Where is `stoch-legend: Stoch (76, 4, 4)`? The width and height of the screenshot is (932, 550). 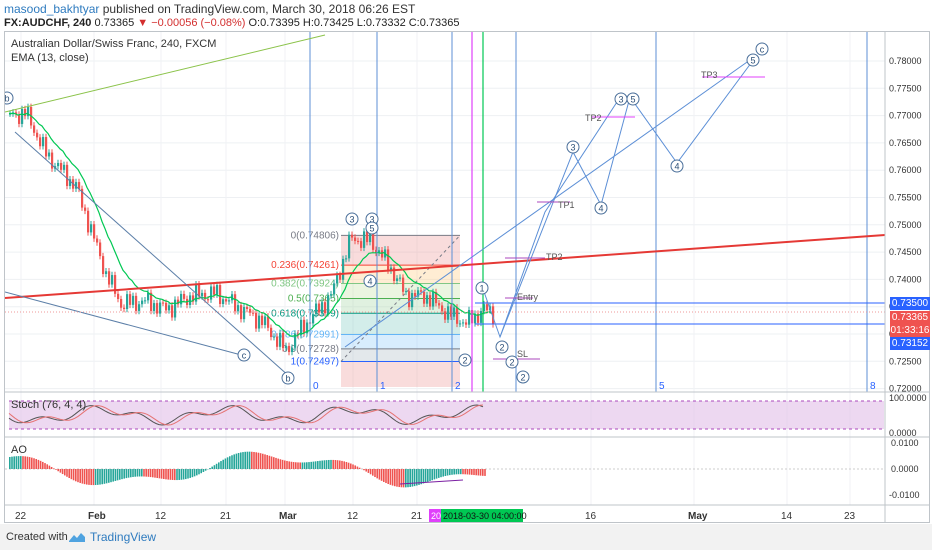 stoch-legend: Stoch (76, 4, 4) is located at coordinates (49, 405).